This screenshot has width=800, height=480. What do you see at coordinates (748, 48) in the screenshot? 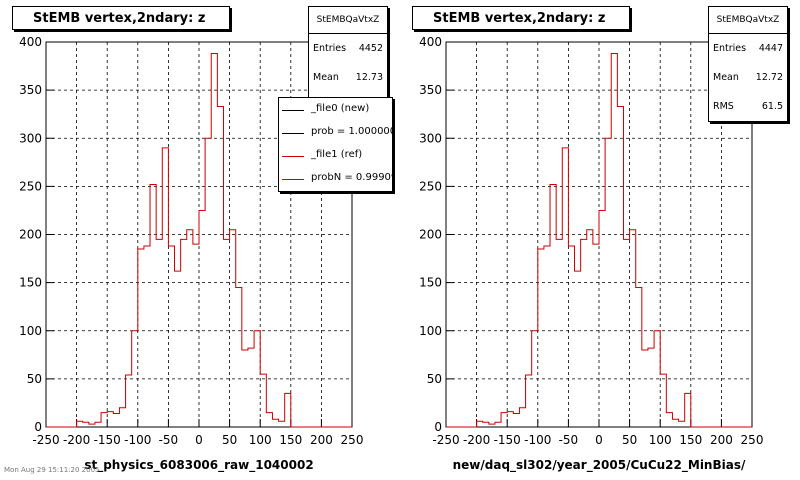
I see `right-stats-row-entries: Entries 4447` at bounding box center [748, 48].